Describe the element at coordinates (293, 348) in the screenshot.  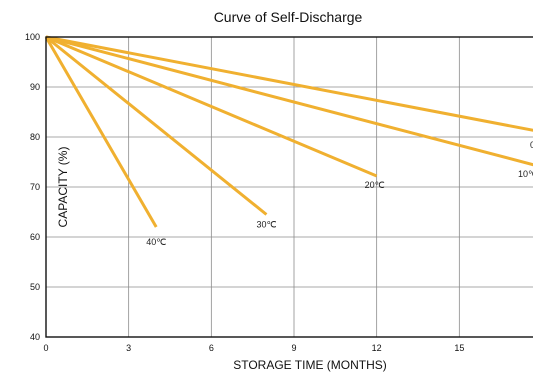
I see `x-tick-label: 9` at that location.